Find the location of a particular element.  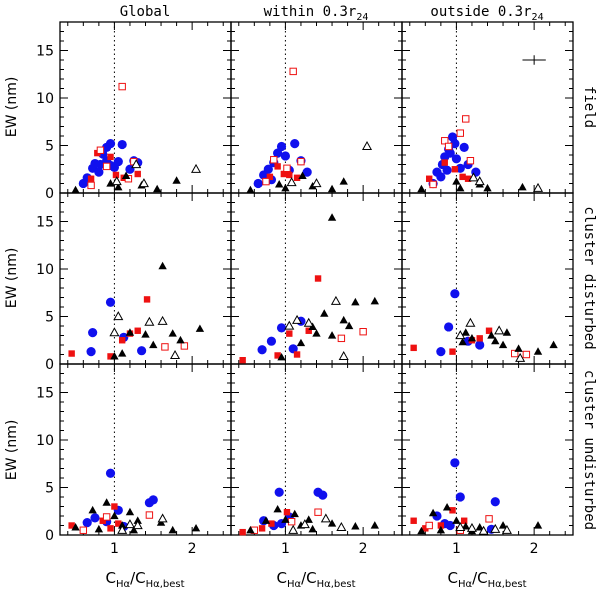

y-tick-label: 0 is located at coordinates (49, 536).